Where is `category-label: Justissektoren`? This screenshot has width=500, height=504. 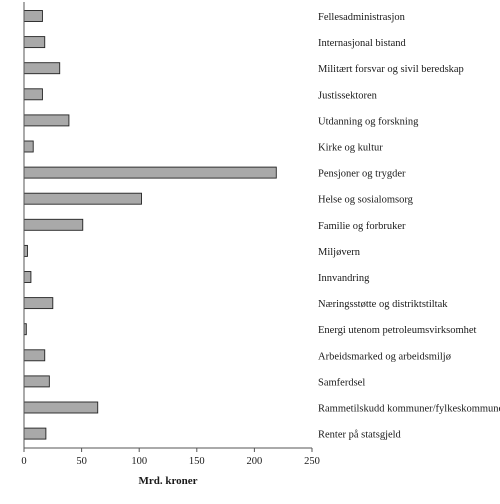 category-label: Justissektoren is located at coordinates (348, 95).